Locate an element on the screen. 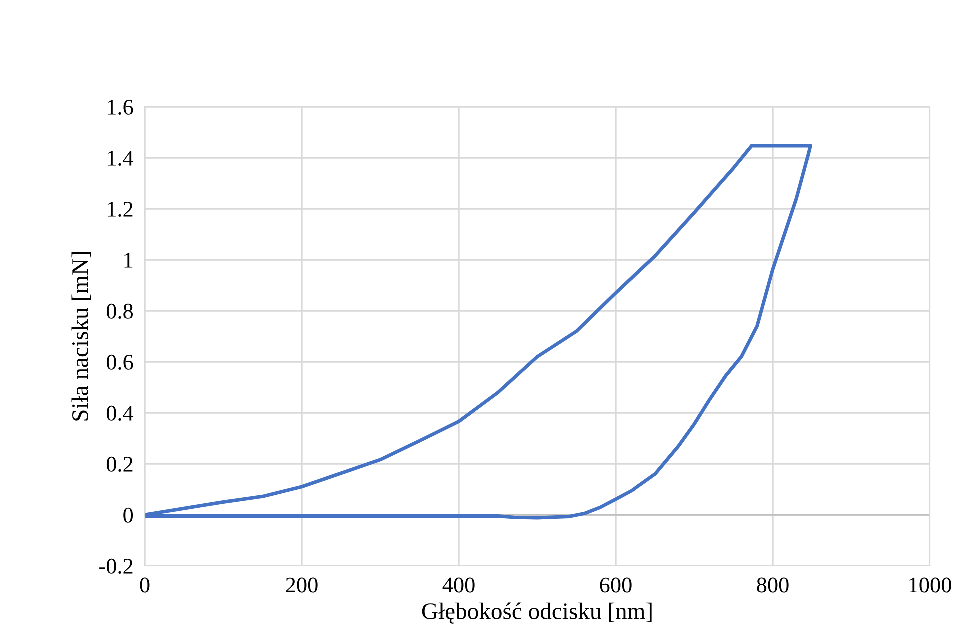  y-tick-label: 1 is located at coordinates (128, 260).